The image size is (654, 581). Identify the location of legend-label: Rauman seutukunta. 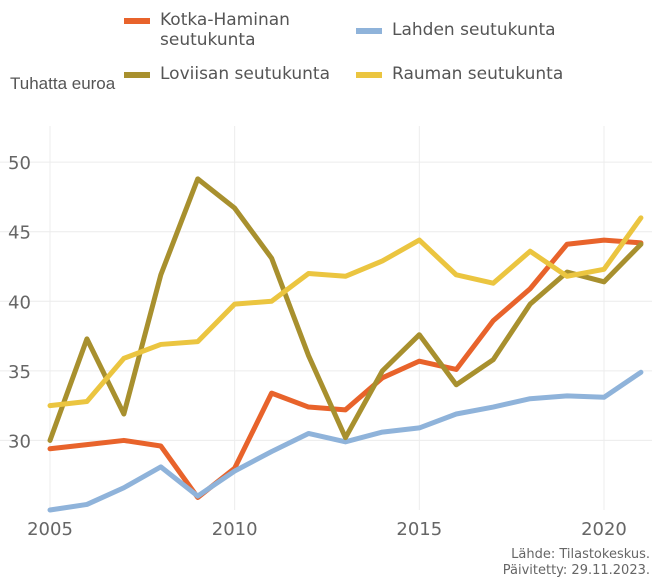
(478, 74).